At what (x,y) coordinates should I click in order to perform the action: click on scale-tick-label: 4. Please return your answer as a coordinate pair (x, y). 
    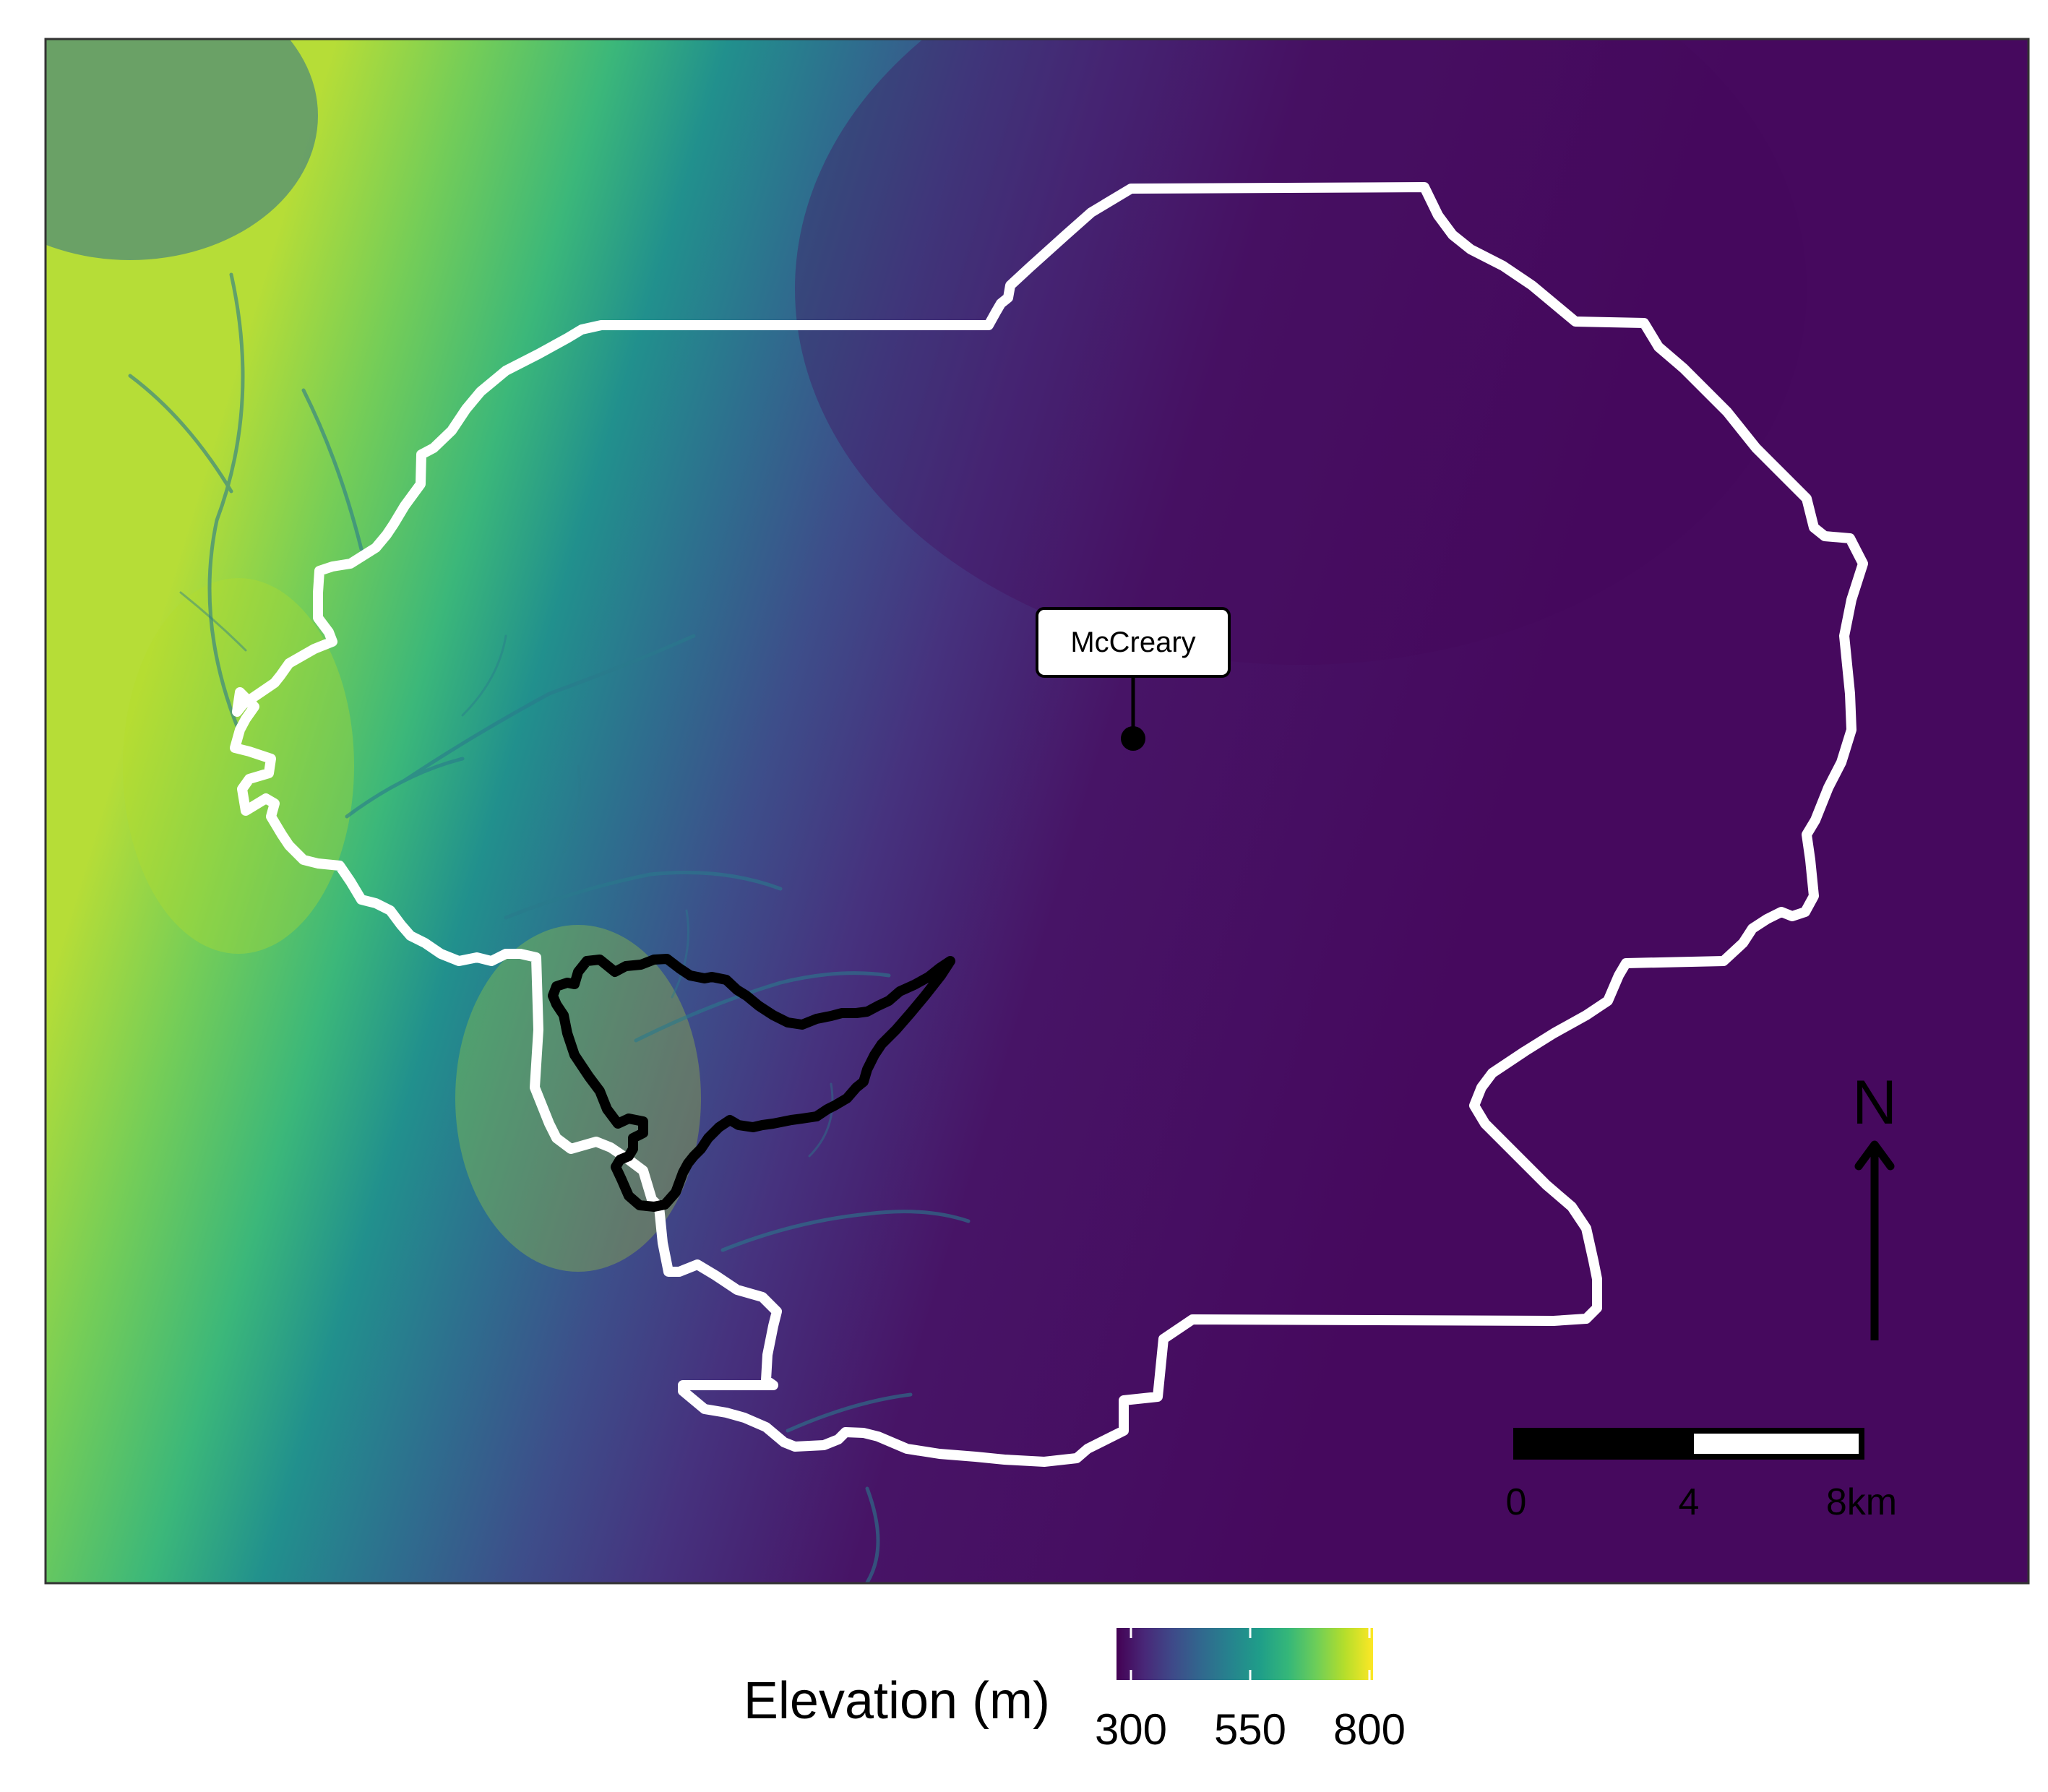
    Looking at the image, I should click on (1689, 1502).